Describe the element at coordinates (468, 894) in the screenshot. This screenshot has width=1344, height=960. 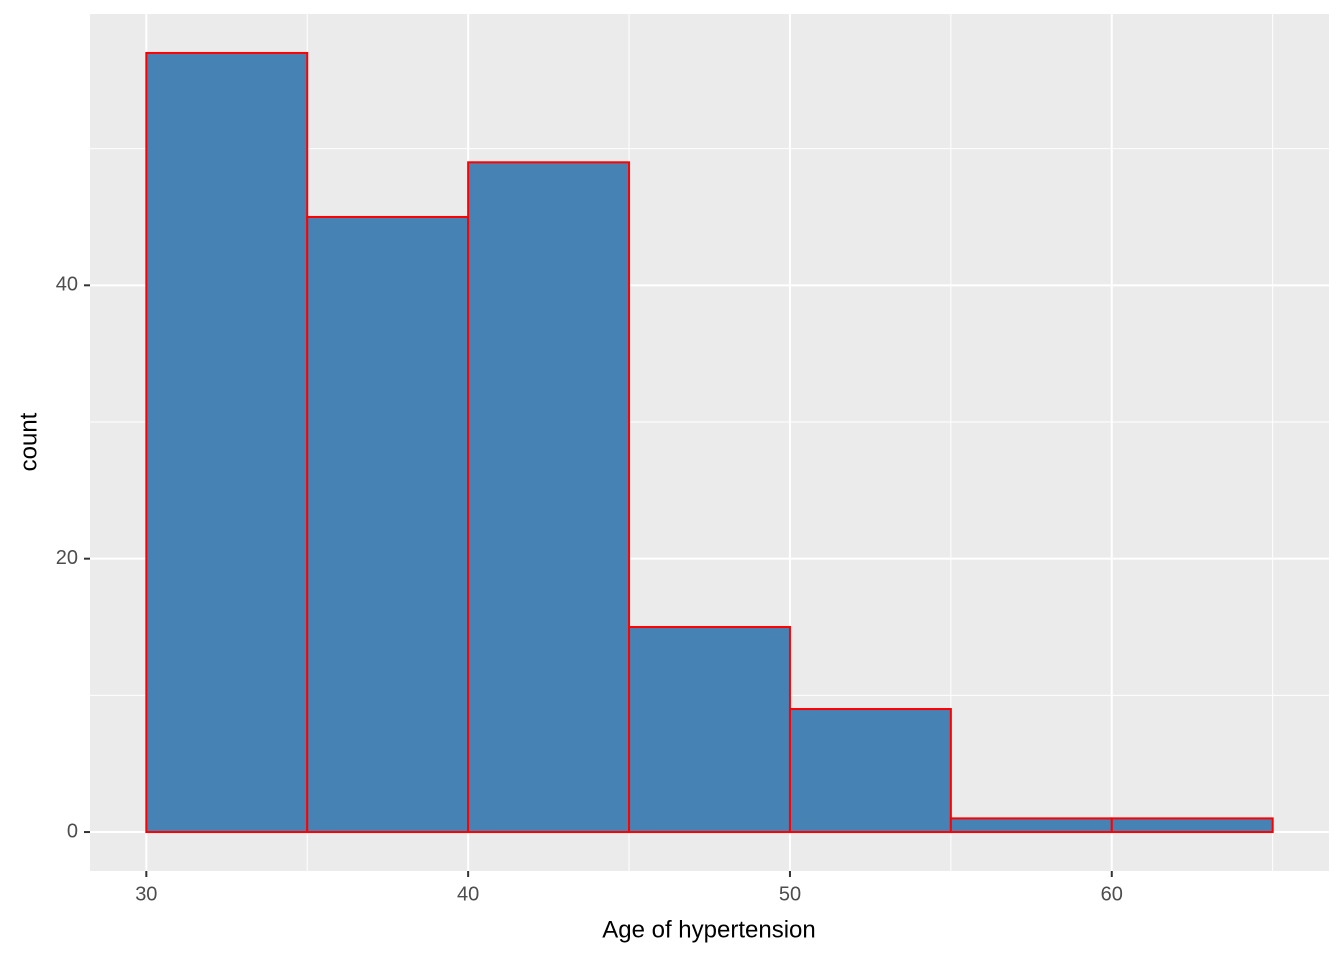
I see `x-tick-label: 40` at that location.